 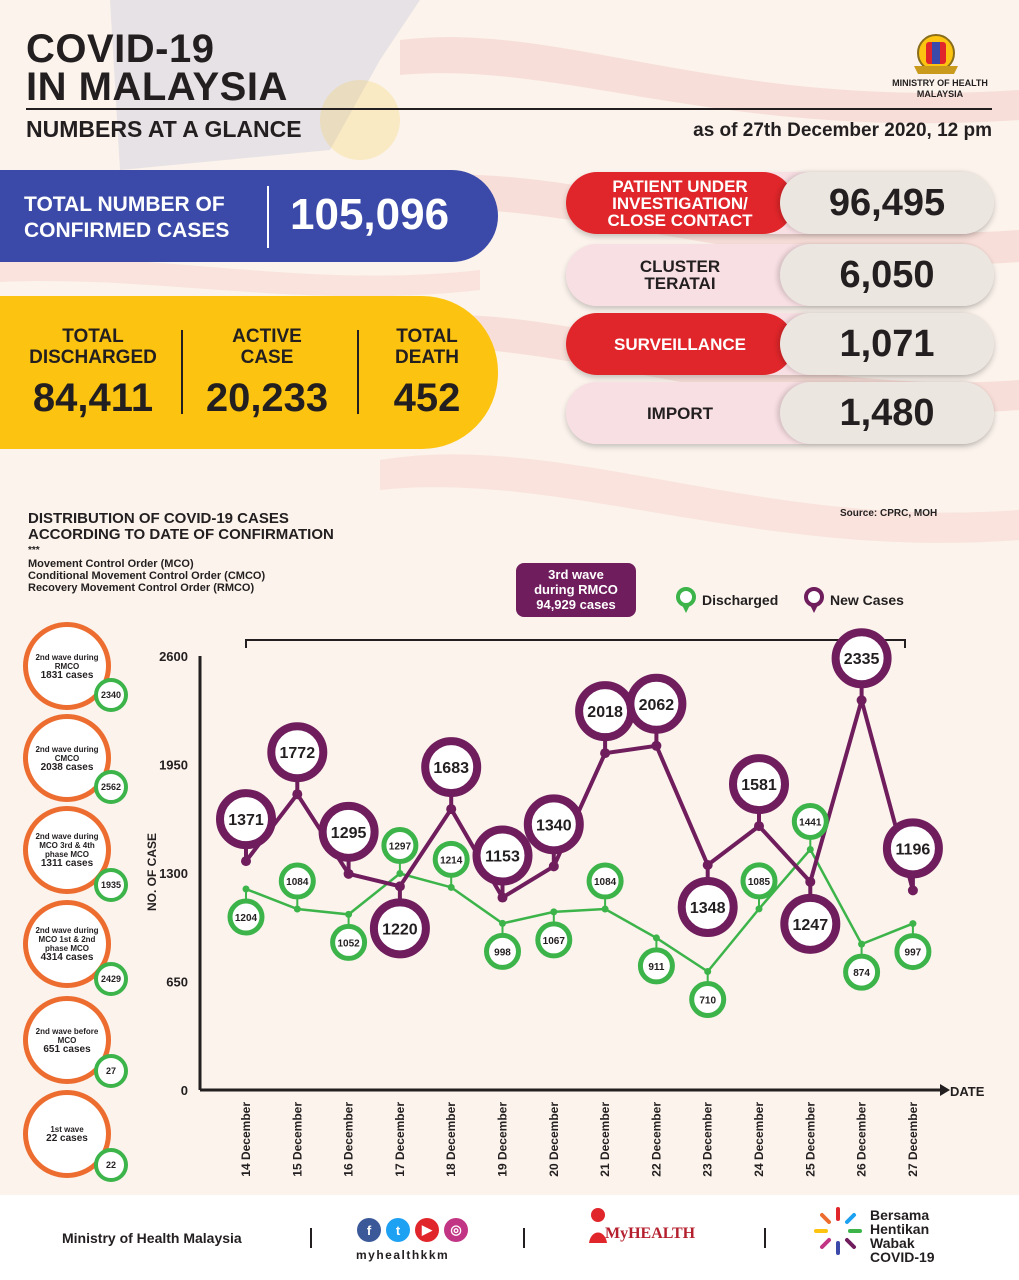 I want to click on page-title: COVID-19 IN MALAYSIA, so click(x=157, y=68).